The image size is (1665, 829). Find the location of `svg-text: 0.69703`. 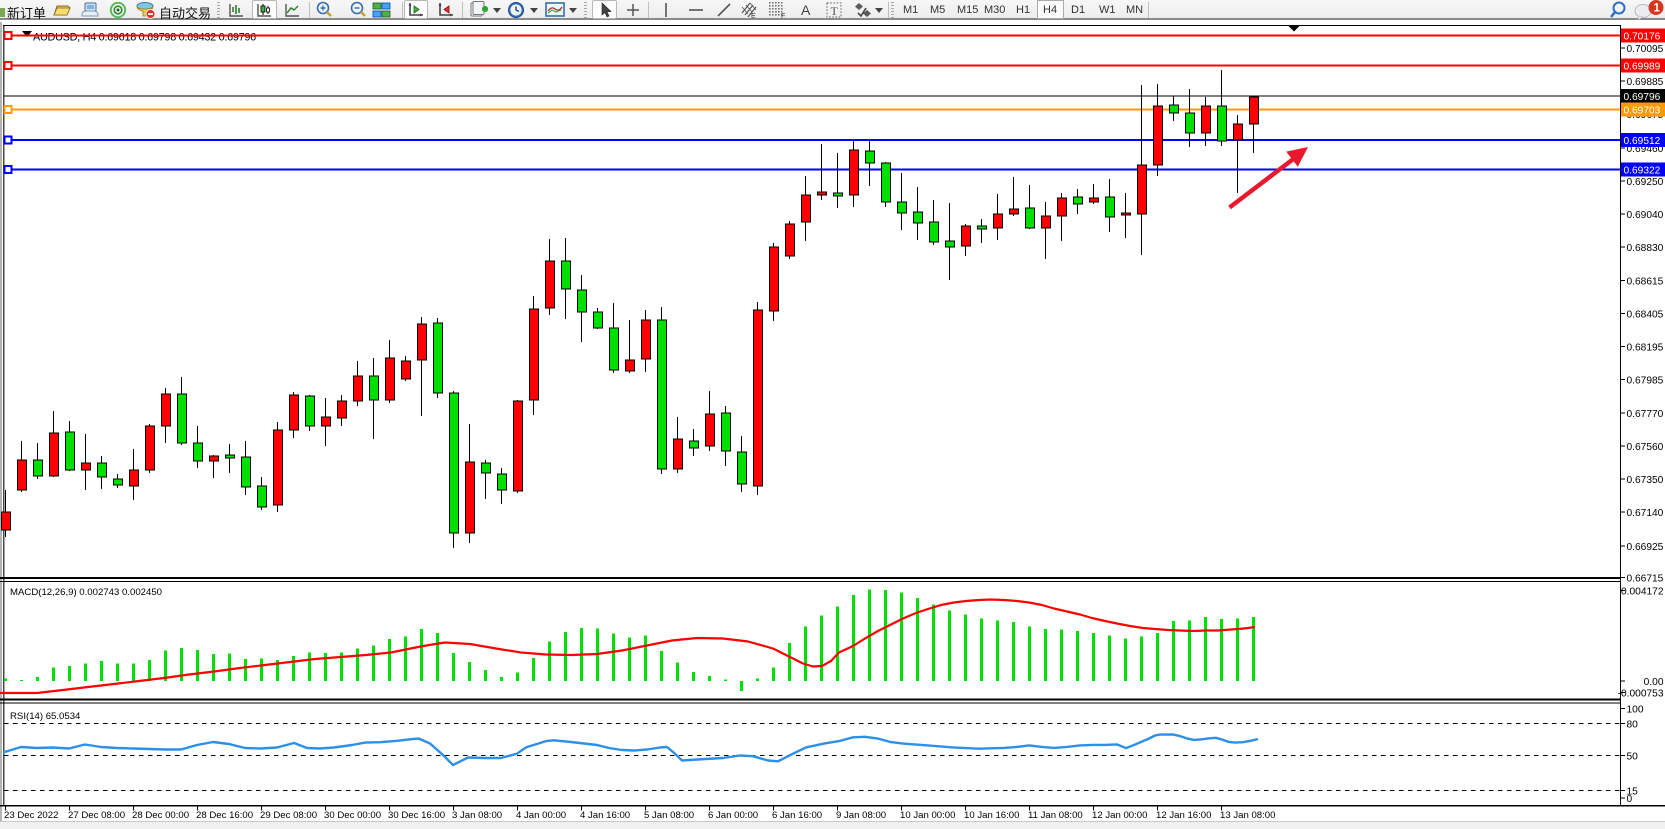

svg-text: 0.69703 is located at coordinates (1642, 111).